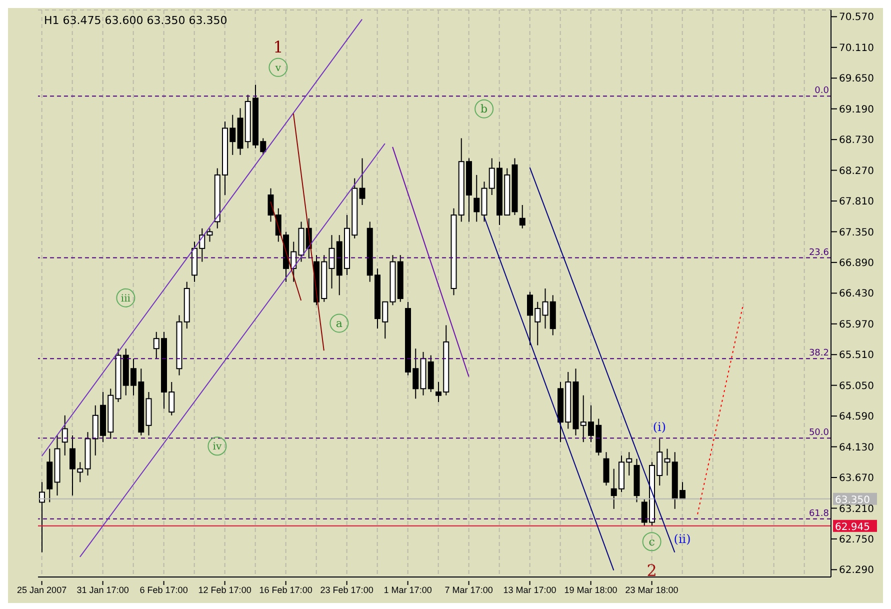  Describe the element at coordinates (819, 433) in the screenshot. I see `annotation: 50.0` at that location.